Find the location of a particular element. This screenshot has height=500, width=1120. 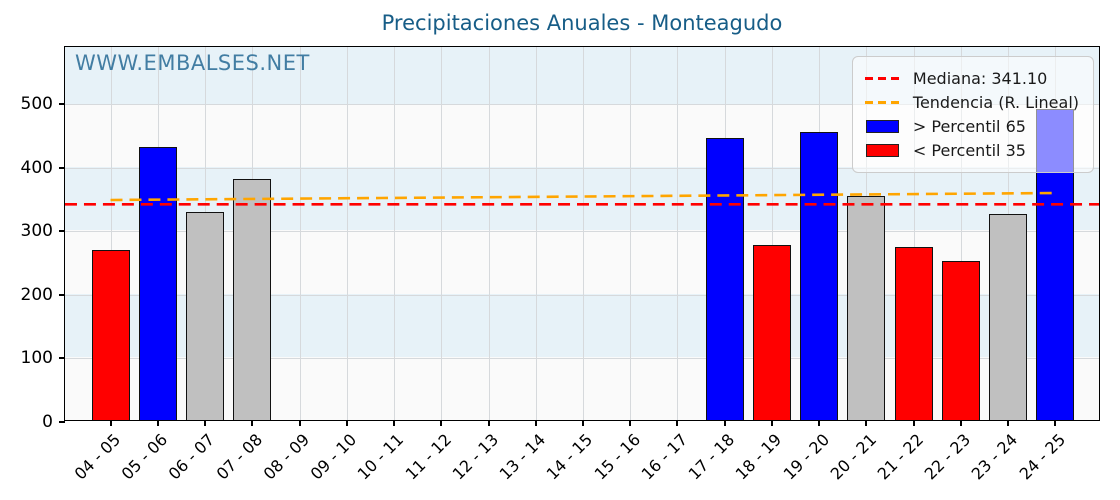

y-tick-label: 100 is located at coordinates (36, 358).